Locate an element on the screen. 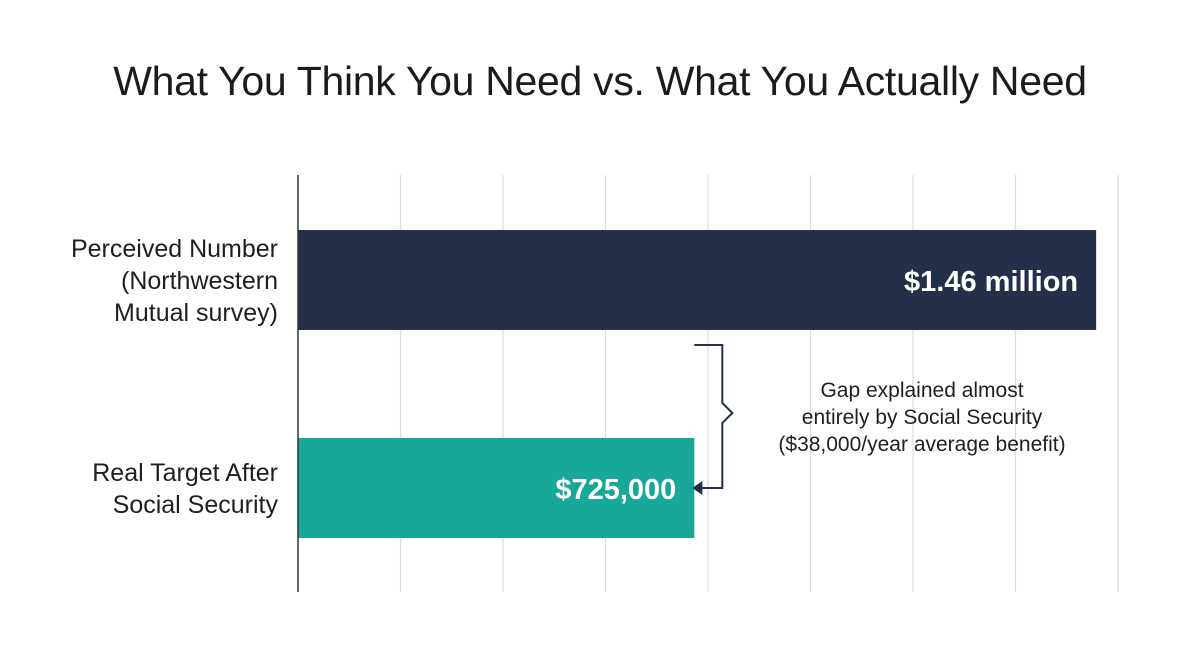 The height and width of the screenshot is (654, 1200). arrow-head-icon is located at coordinates (697, 488).